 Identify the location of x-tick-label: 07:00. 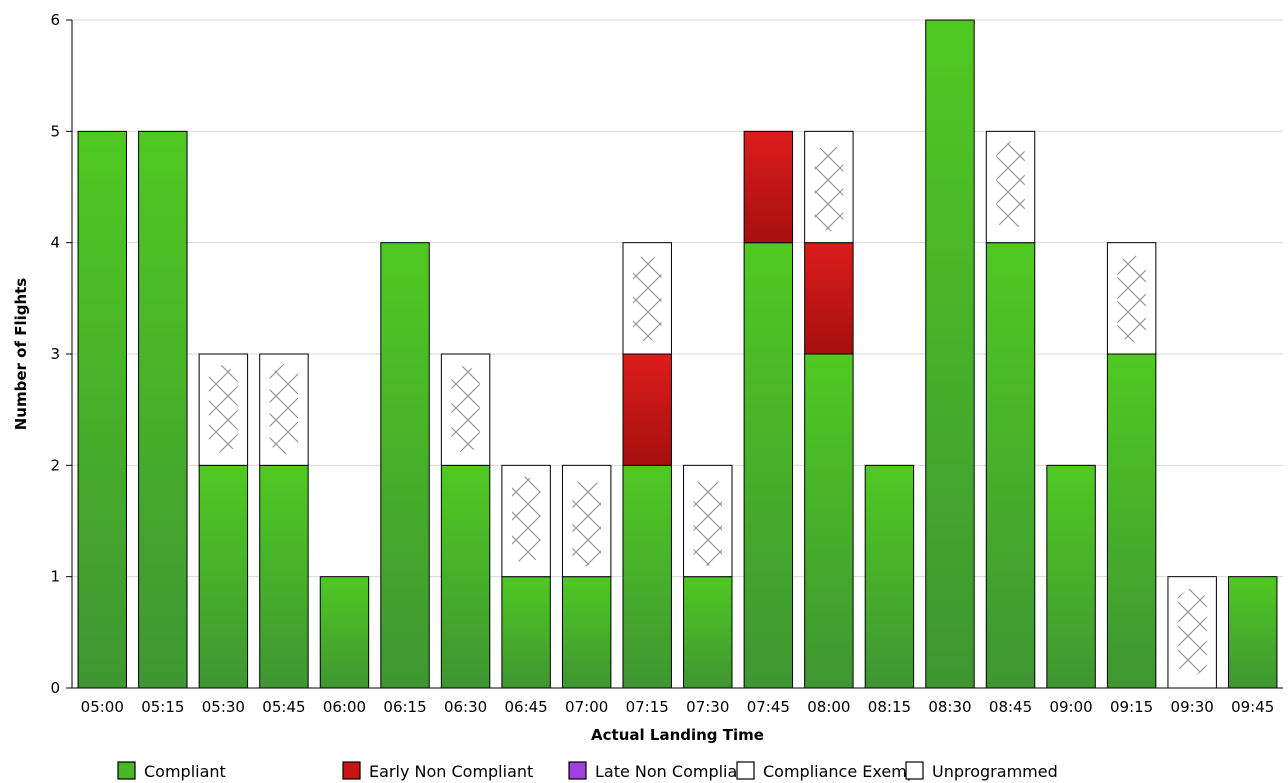
(586, 707).